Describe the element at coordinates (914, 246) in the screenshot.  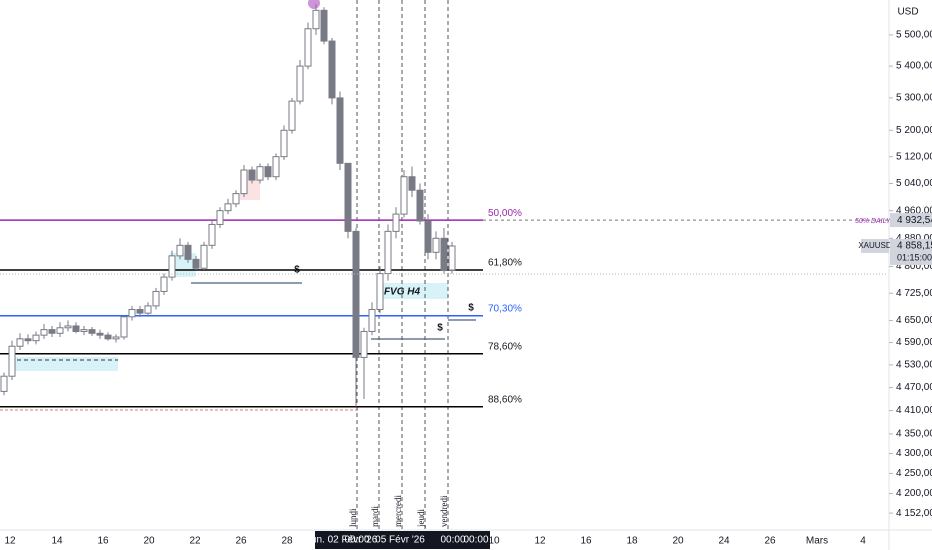
I see `price-tag-label: 4 858,15` at that location.